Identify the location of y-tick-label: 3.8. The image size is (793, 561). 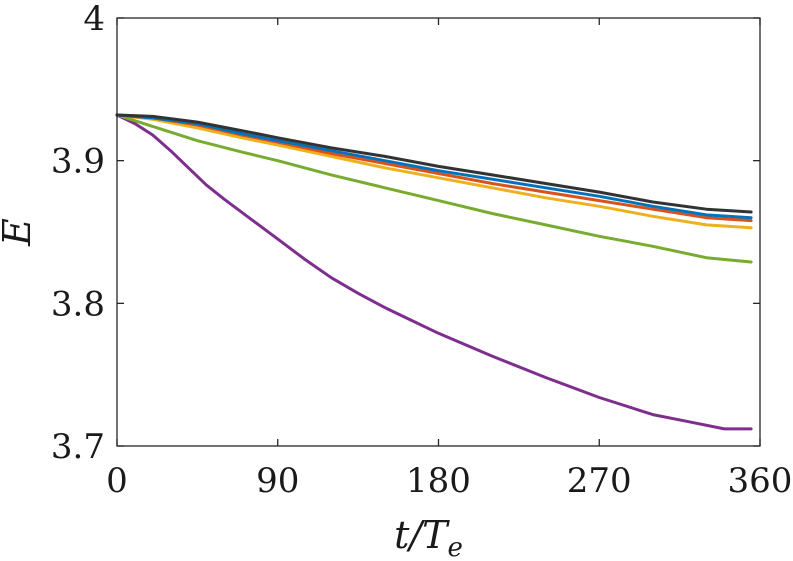
(78, 304).